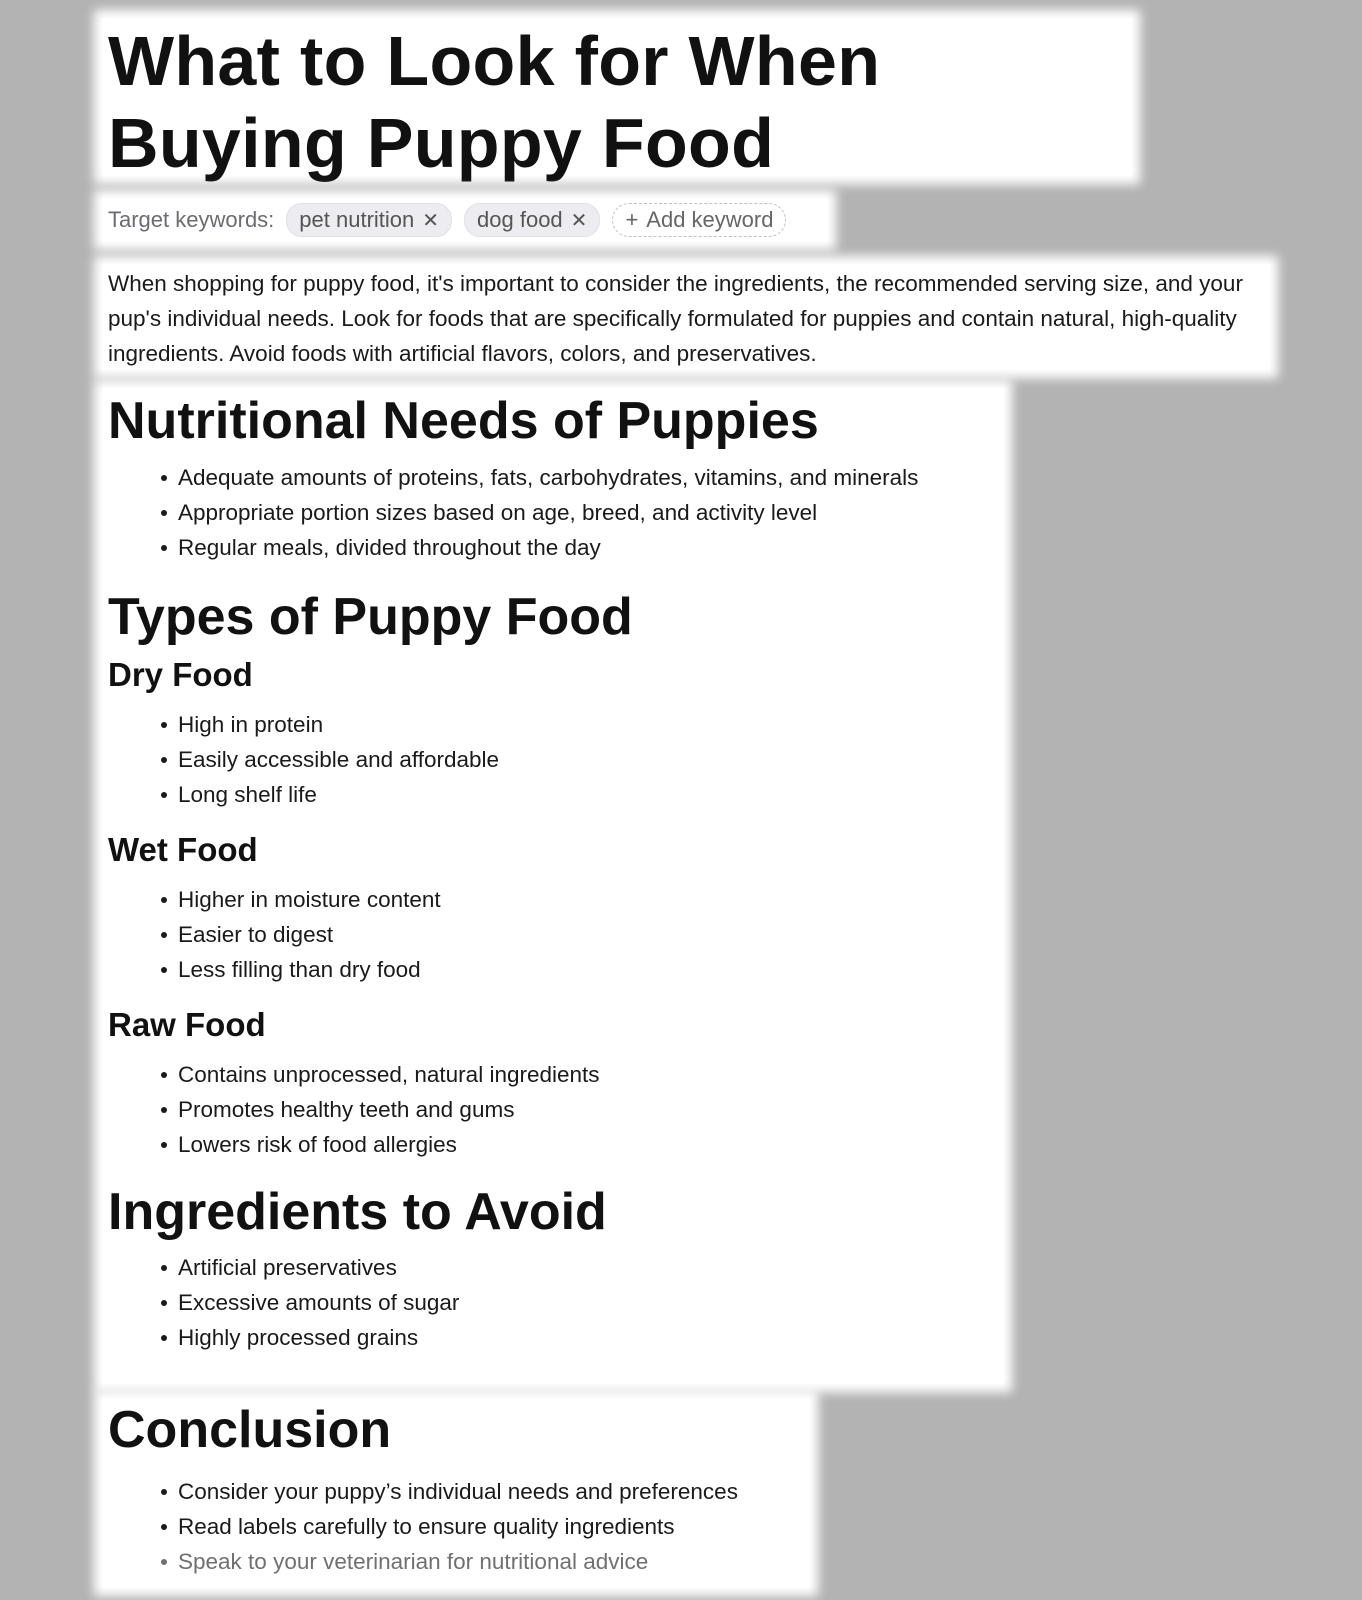 The height and width of the screenshot is (1600, 1362). I want to click on list-item: Excessive amounts of sugar, so click(582, 1302).